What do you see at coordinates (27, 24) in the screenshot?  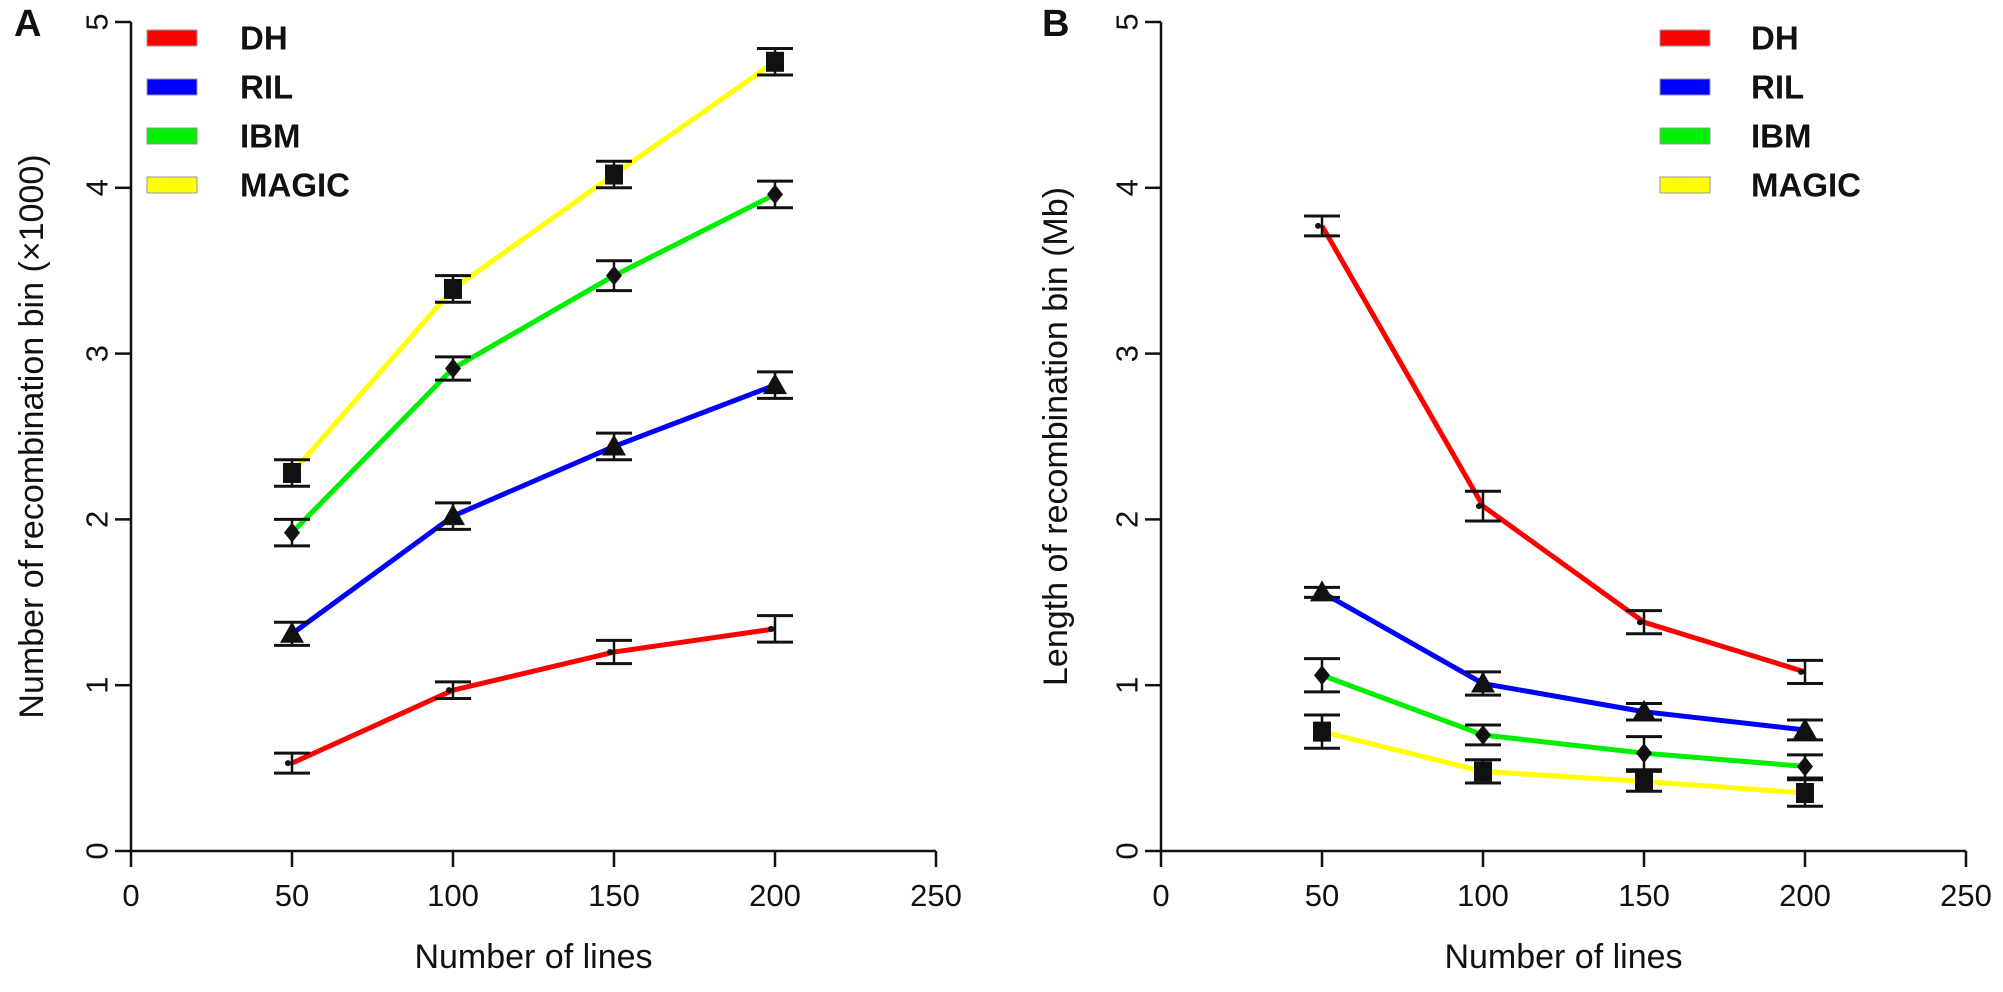 I see `panel-letter: A` at bounding box center [27, 24].